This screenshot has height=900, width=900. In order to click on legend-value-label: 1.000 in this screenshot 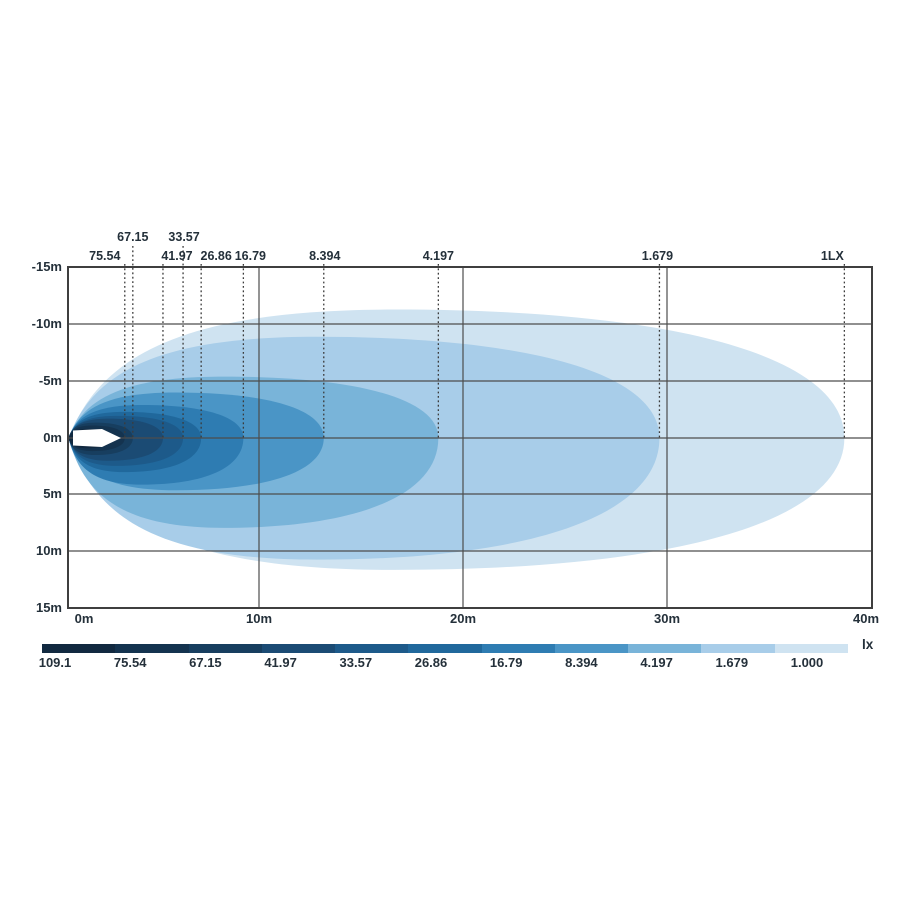, I will do `click(807, 662)`.